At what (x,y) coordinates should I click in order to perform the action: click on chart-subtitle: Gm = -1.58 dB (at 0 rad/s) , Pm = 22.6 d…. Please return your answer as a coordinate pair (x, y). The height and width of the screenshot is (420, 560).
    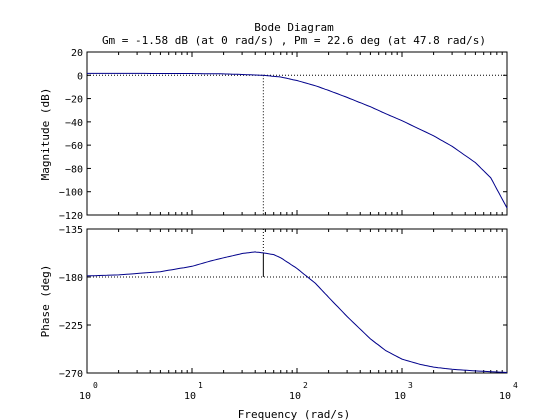
    Looking at the image, I should click on (294, 40).